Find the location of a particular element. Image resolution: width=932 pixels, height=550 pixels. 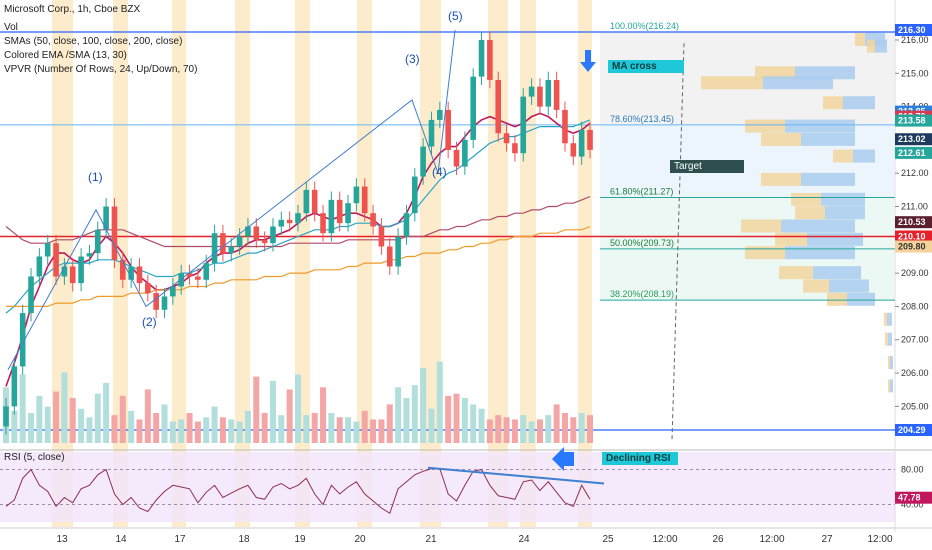

x-tick-label-8: 25 is located at coordinates (608, 539).